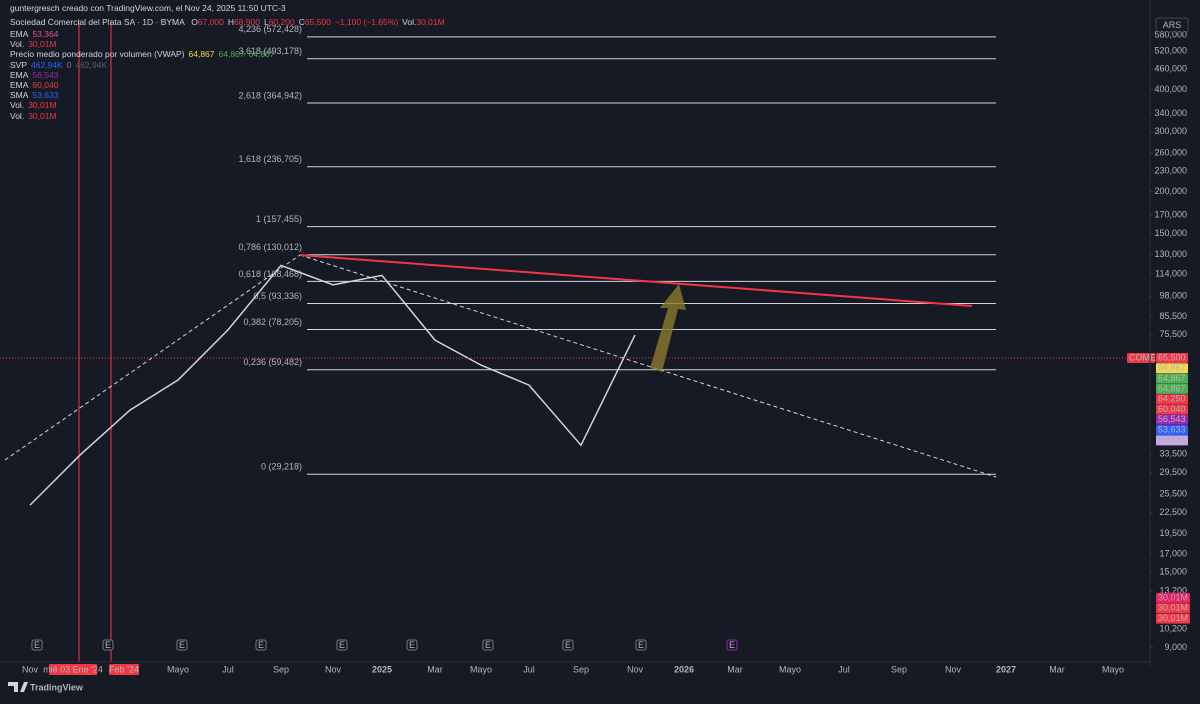 The image size is (1200, 704). What do you see at coordinates (1171, 273) in the screenshot?
I see `y-tick-label: 114,000` at bounding box center [1171, 273].